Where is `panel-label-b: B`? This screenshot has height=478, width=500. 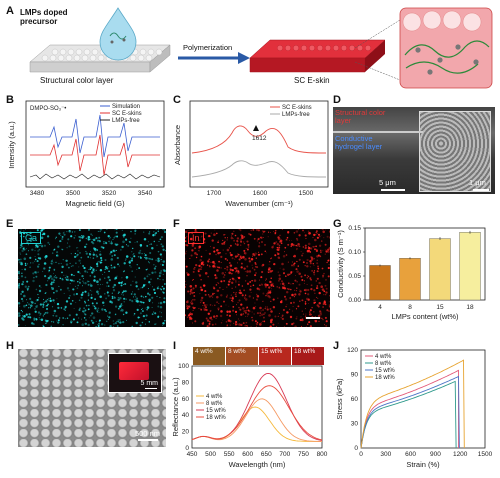
panel-label-b: B is located at coordinates (10, 100).